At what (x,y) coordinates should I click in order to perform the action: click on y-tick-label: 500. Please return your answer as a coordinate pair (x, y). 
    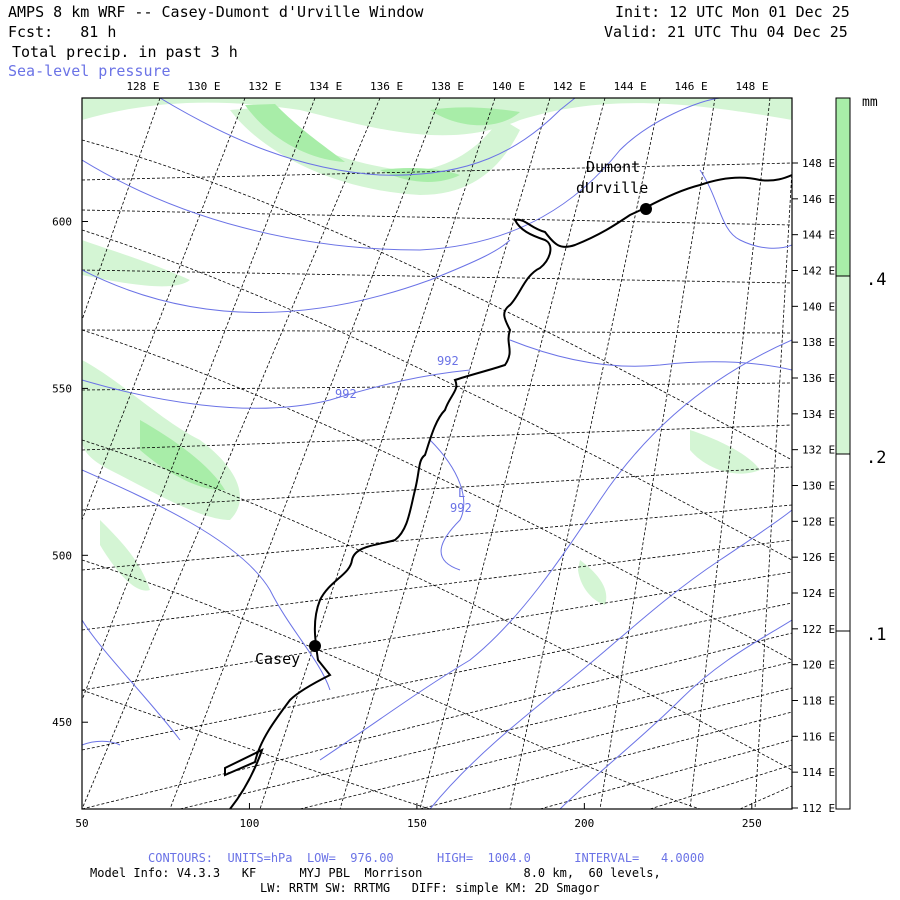
    Looking at the image, I should click on (62, 555).